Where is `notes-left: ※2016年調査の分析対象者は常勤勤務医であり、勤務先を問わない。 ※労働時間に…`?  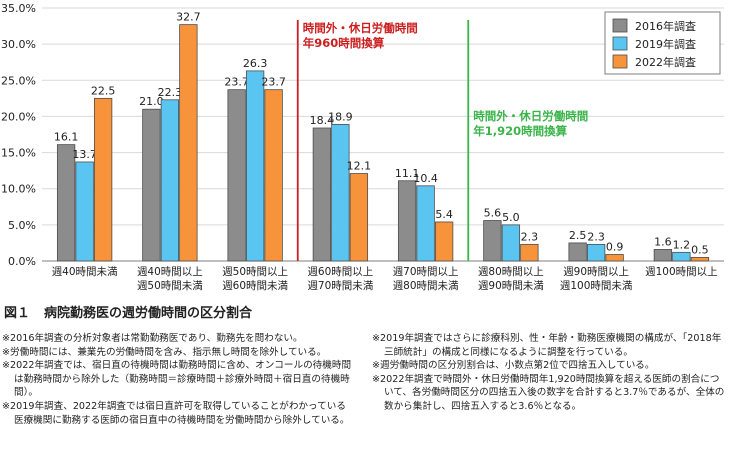 notes-left: ※2016年調査の分析対象者は常勤勤務医であり、勤務先を問わない。 ※労働時間に… is located at coordinates (178, 379).